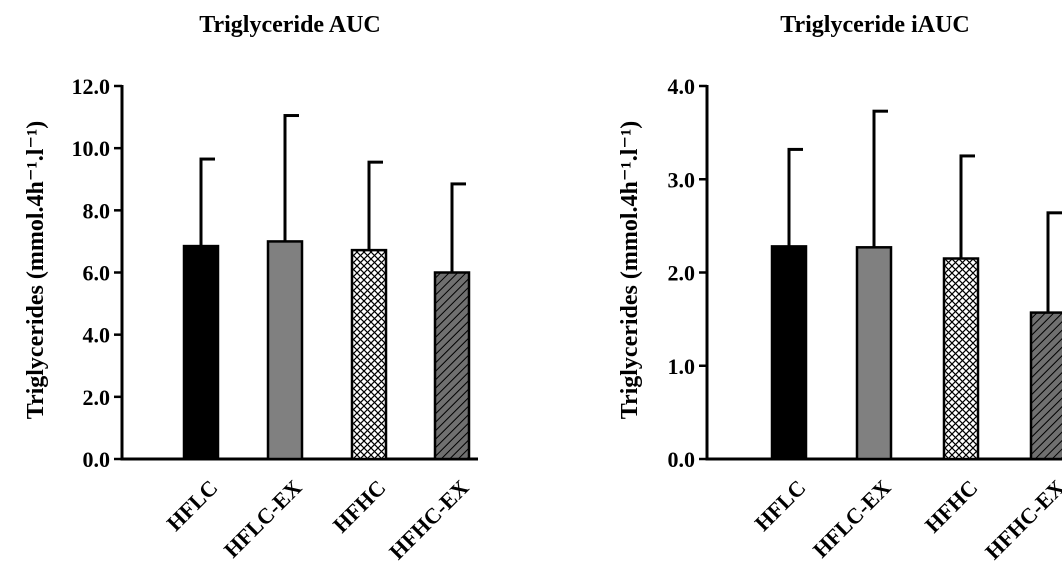  I want to click on y-tick-label: 3.0, so click(682, 179).